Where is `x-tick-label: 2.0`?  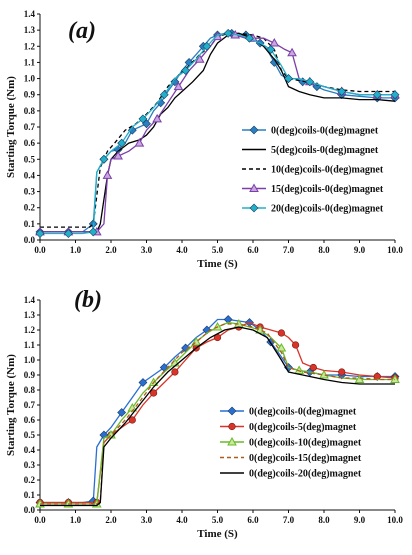 x-tick-label: 2.0 is located at coordinates (111, 250).